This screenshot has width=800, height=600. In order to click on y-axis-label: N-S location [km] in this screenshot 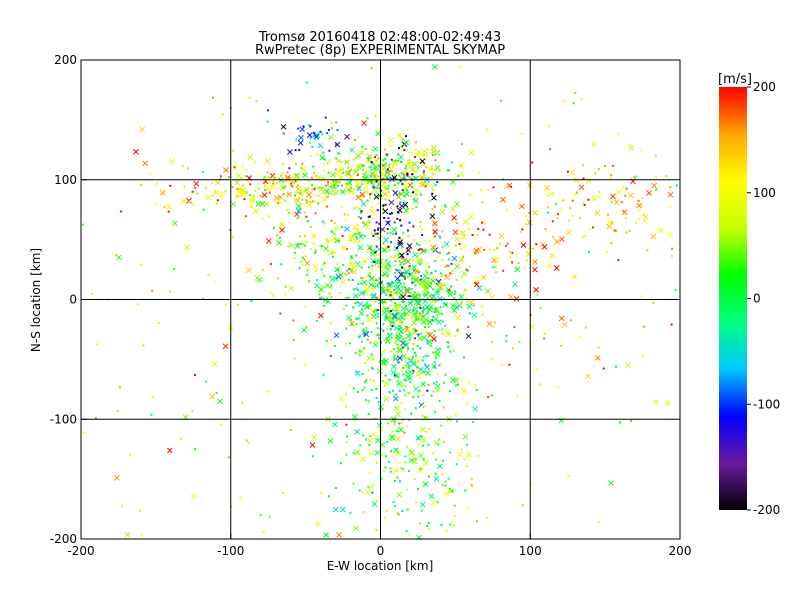, I will do `click(36, 300)`.